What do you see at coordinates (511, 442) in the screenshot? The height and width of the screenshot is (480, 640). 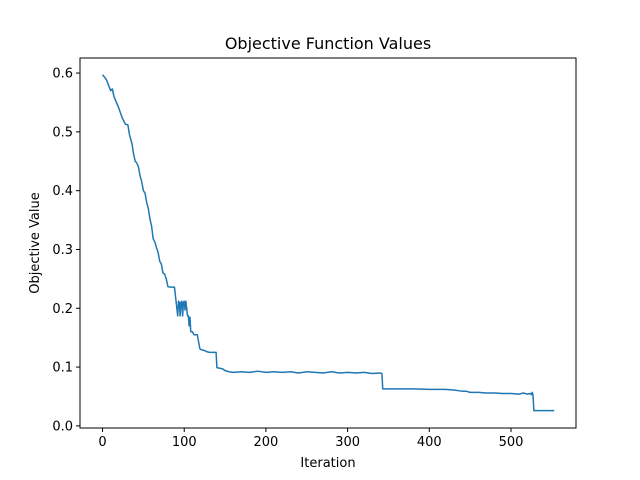 I see `x-tick-label: 500` at bounding box center [511, 442].